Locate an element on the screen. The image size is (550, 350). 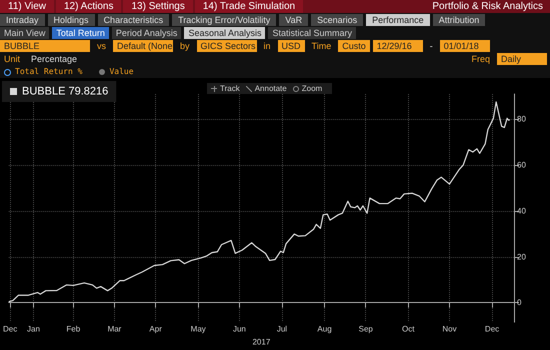
text: Holdings is located at coordinates (71, 20).